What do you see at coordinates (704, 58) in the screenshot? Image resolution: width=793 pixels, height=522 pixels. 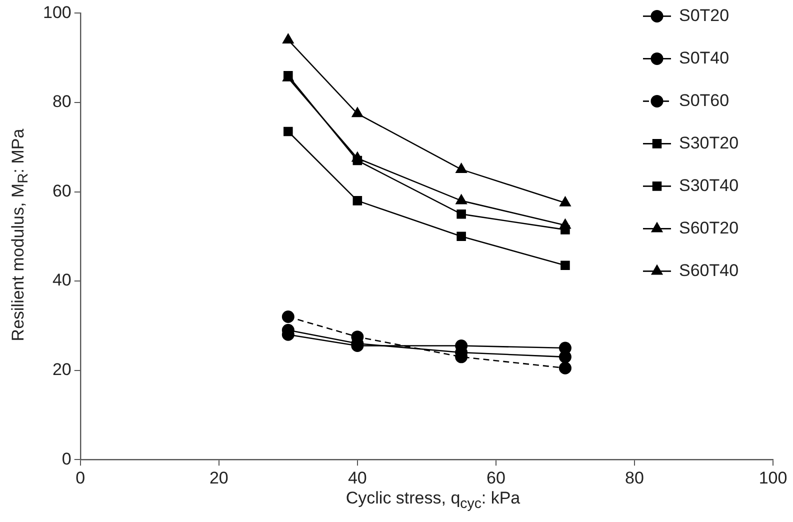 I see `legend-label: S0T40` at bounding box center [704, 58].